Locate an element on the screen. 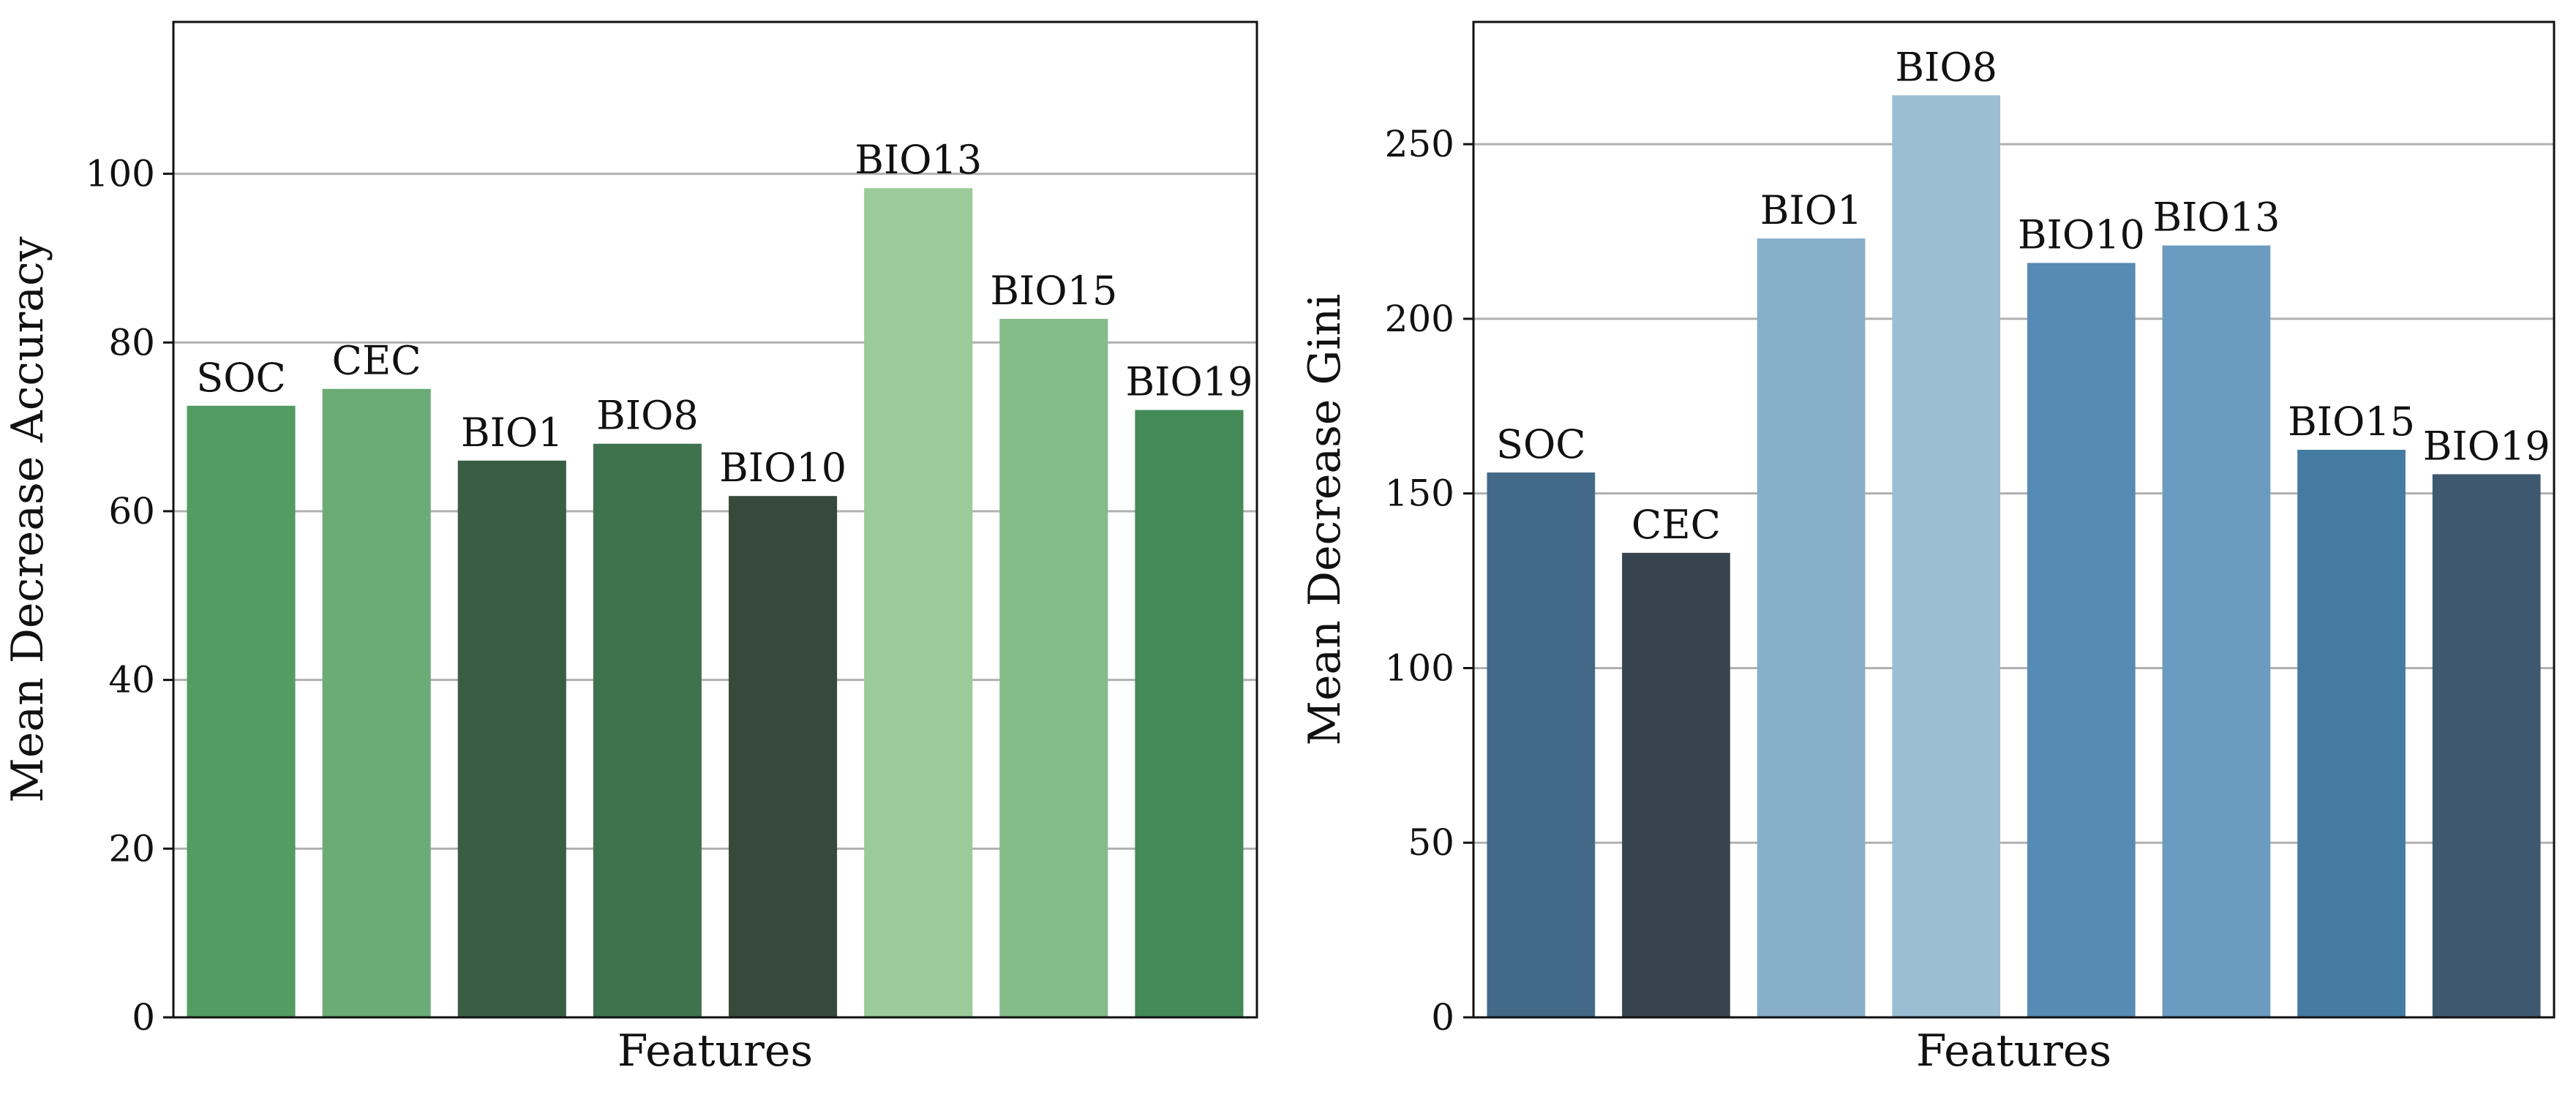 The height and width of the screenshot is (1100, 2576). y-tick-label: 200 is located at coordinates (1419, 319).